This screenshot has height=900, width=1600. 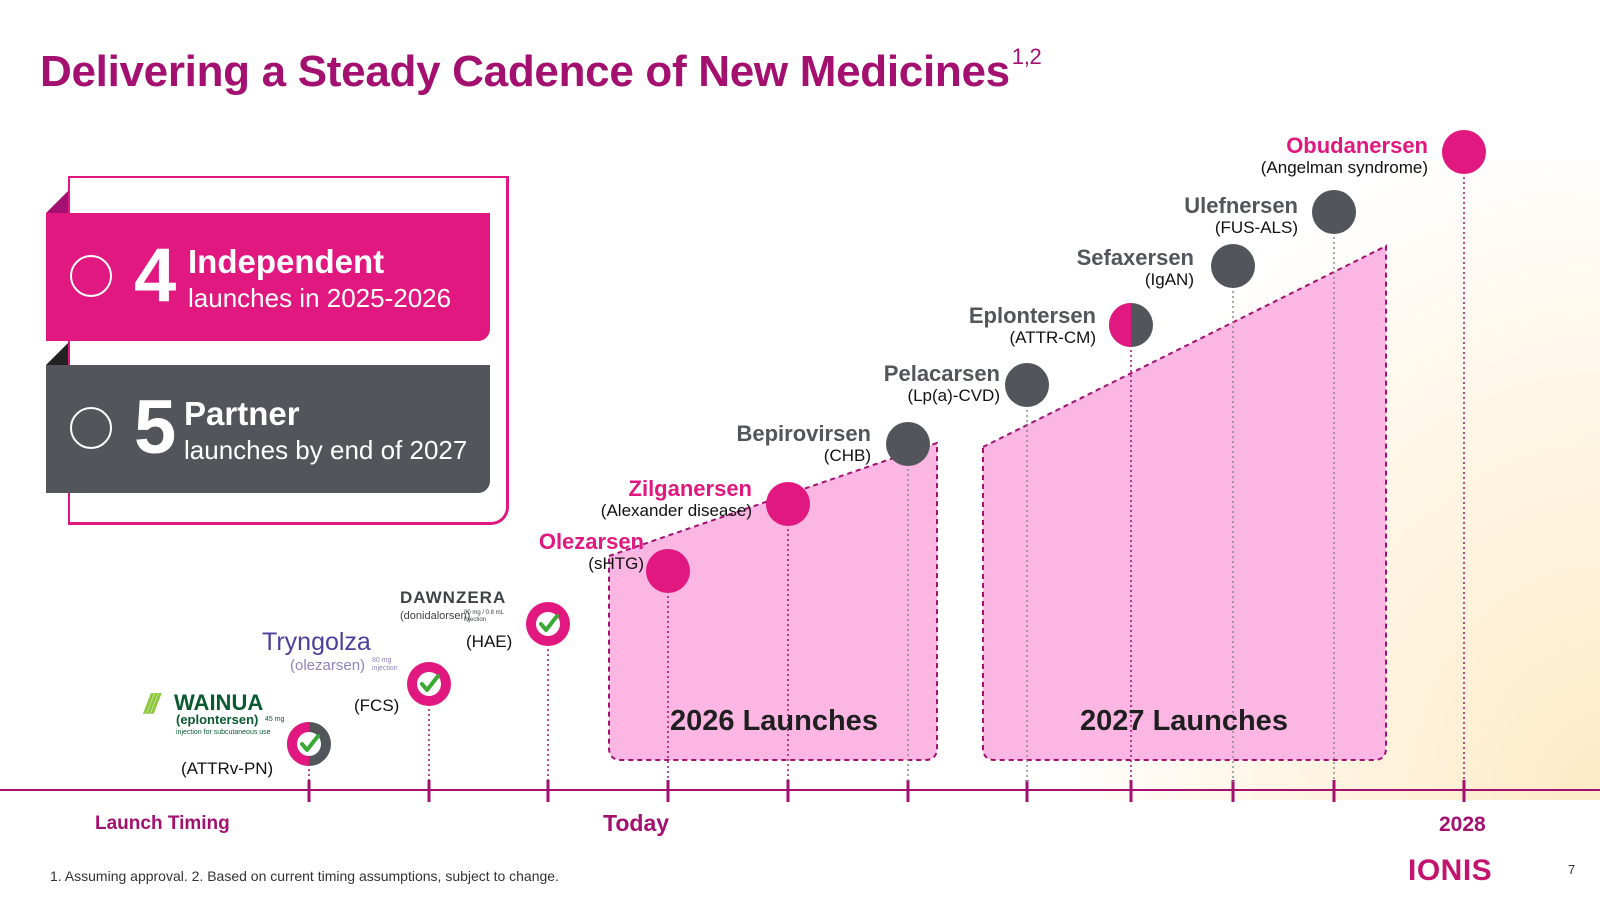 I want to click on partner-heading: Partner, so click(x=242, y=413).